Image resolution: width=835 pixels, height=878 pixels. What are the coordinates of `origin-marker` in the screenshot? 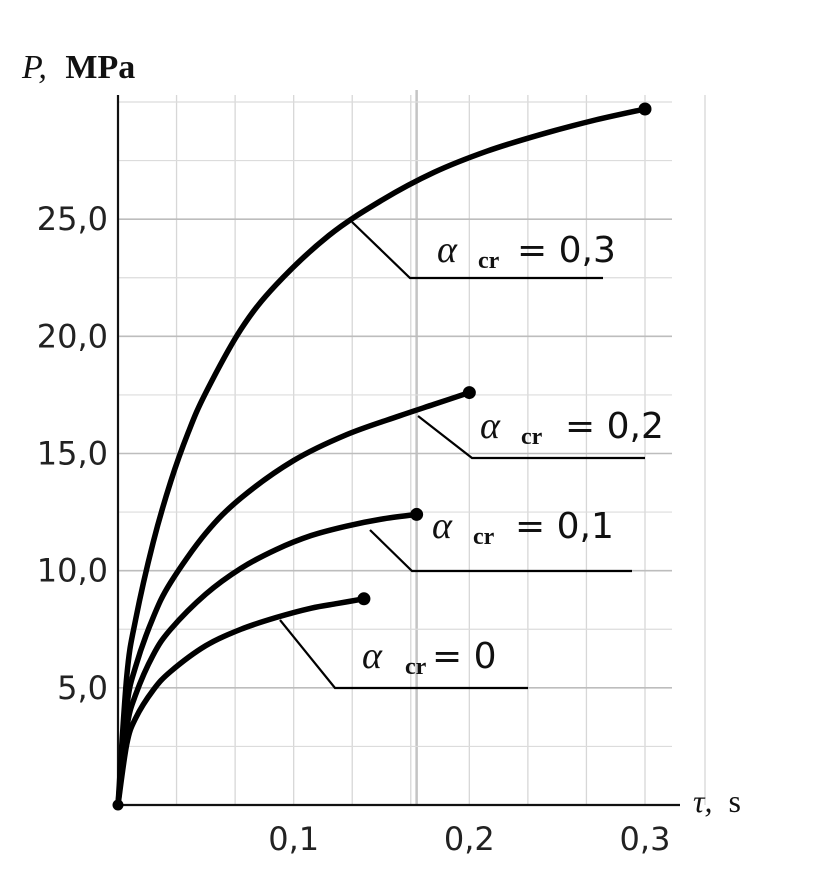 It's located at (118, 805).